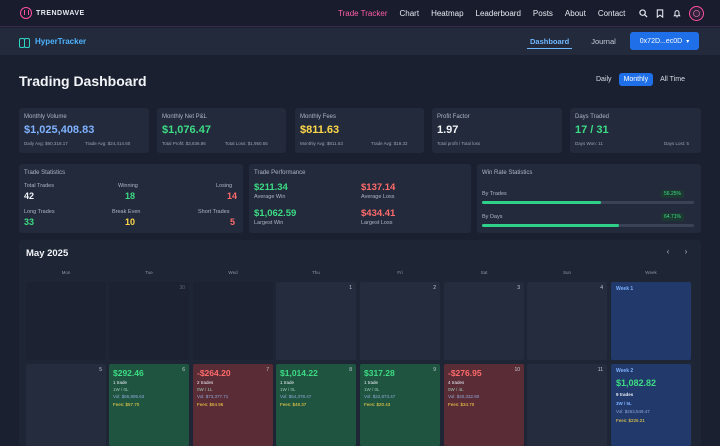 The height and width of the screenshot is (446, 720). What do you see at coordinates (186, 130) in the screenshot?
I see `card-value: $1,076.47` at bounding box center [186, 130].